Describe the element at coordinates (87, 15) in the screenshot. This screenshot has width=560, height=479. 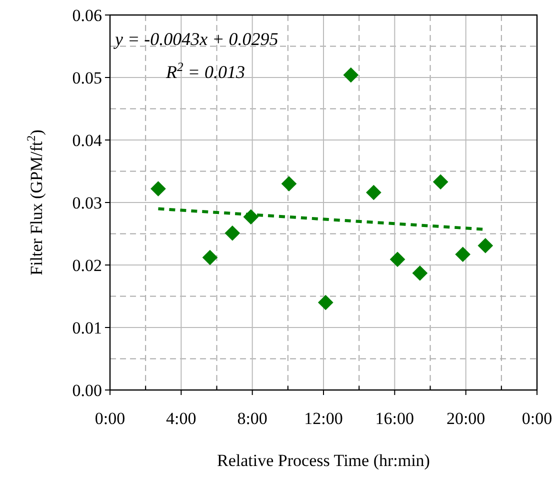
I see `y-tick-label: 0.06` at that location.